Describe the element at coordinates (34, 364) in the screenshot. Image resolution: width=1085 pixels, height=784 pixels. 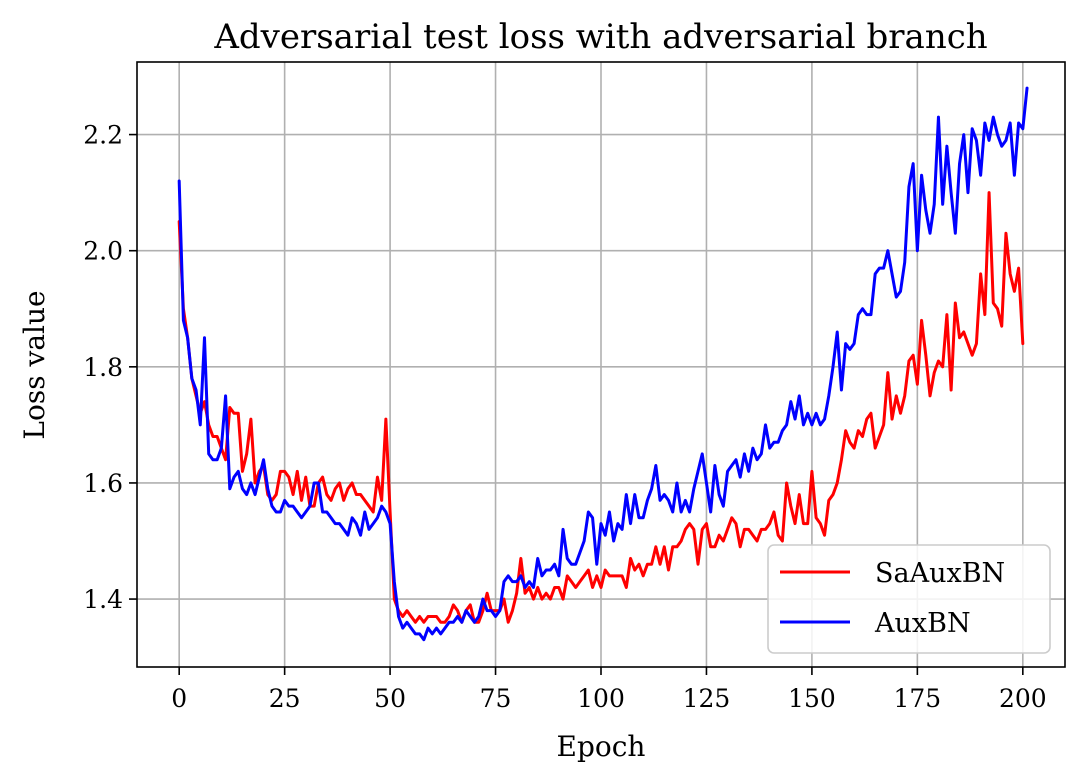
I see `y-axis-label: Loss value` at that location.